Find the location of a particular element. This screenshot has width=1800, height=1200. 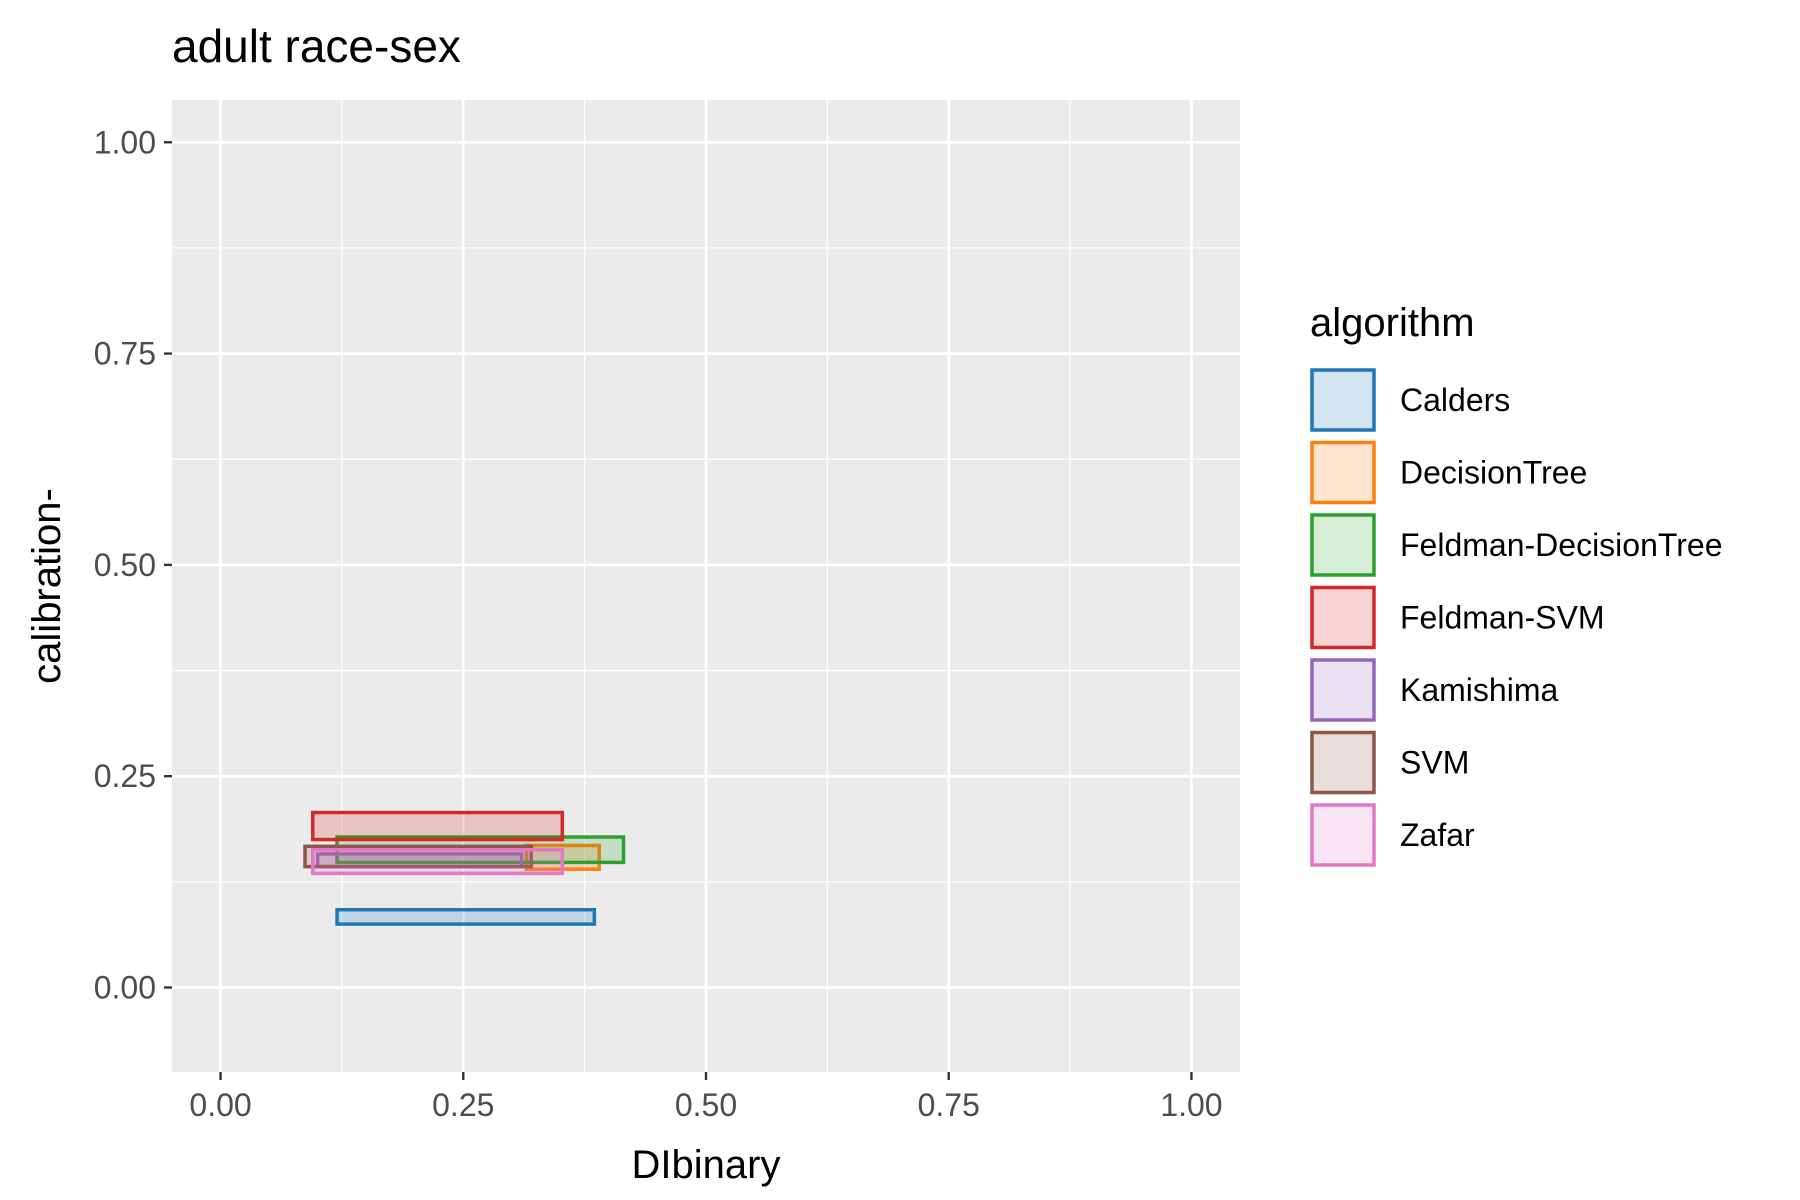

legend-key-zafar is located at coordinates (1343, 835).